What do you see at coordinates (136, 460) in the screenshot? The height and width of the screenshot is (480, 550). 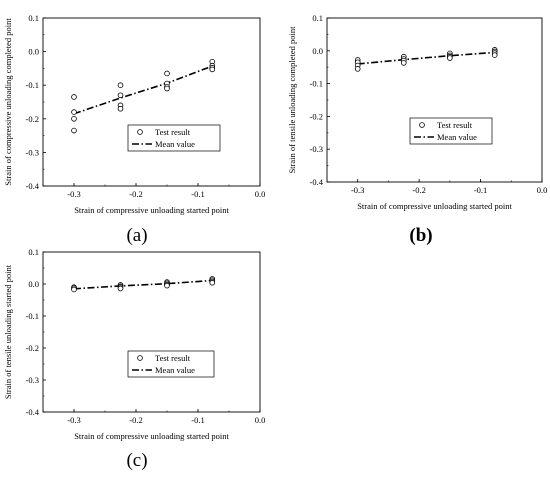 I see `panel-label: (c)` at bounding box center [136, 460].